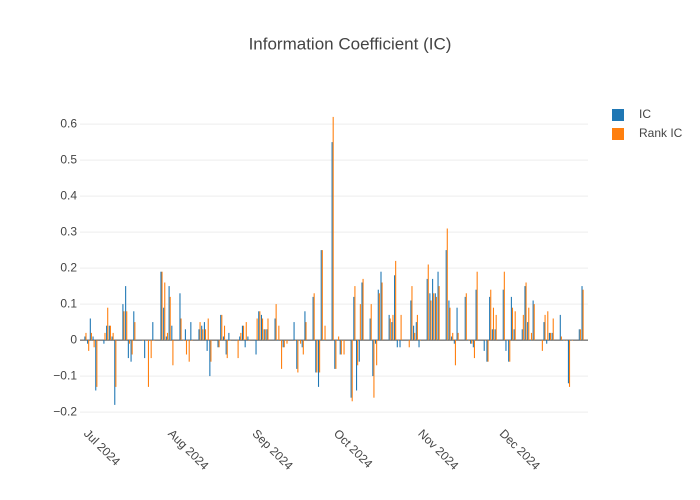 The width and height of the screenshot is (700, 500). Describe the element at coordinates (68, 195) in the screenshot. I see `y-tick-label: 0.4` at that location.